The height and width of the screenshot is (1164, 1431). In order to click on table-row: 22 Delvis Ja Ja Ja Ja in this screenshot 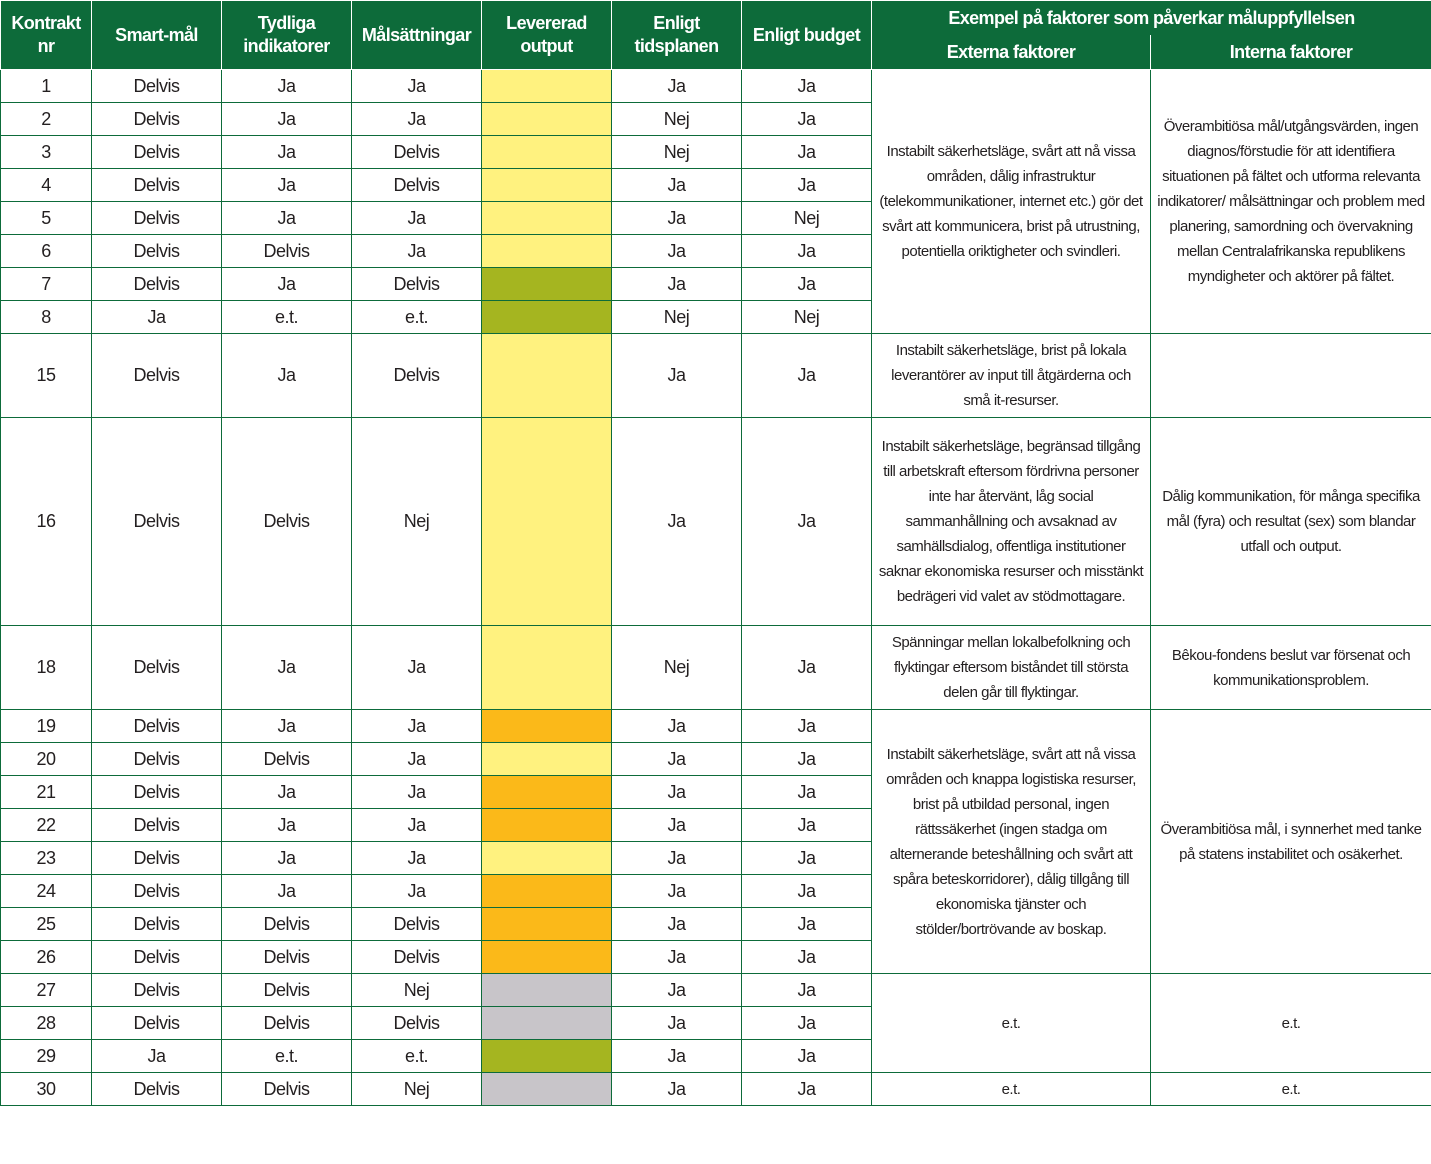, I will do `click(715, 825)`.